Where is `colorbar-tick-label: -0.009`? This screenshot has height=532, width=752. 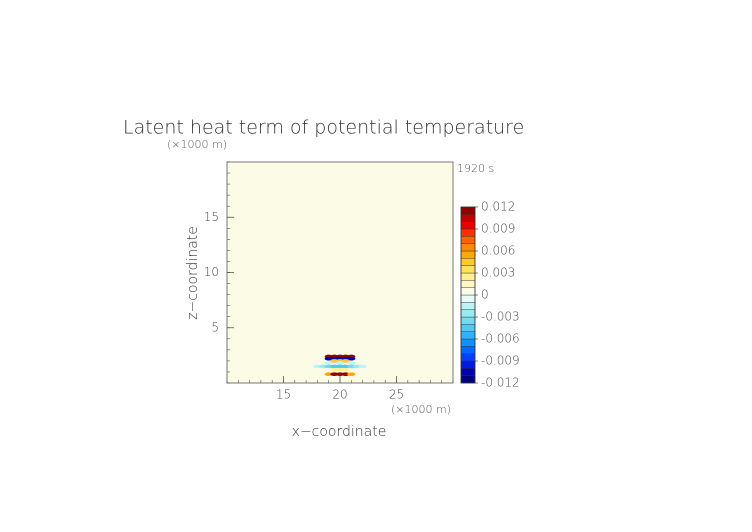
colorbar-tick-label: -0.009 is located at coordinates (500, 361).